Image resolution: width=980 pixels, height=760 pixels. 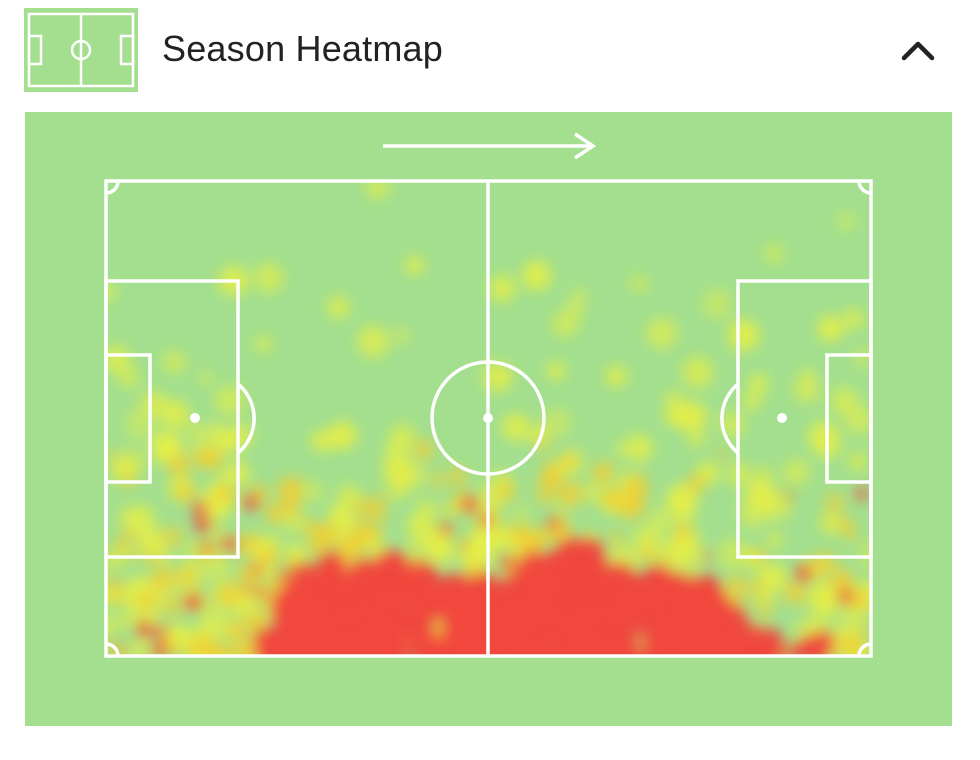 I want to click on arrow-right-icon, so click(x=490, y=146).